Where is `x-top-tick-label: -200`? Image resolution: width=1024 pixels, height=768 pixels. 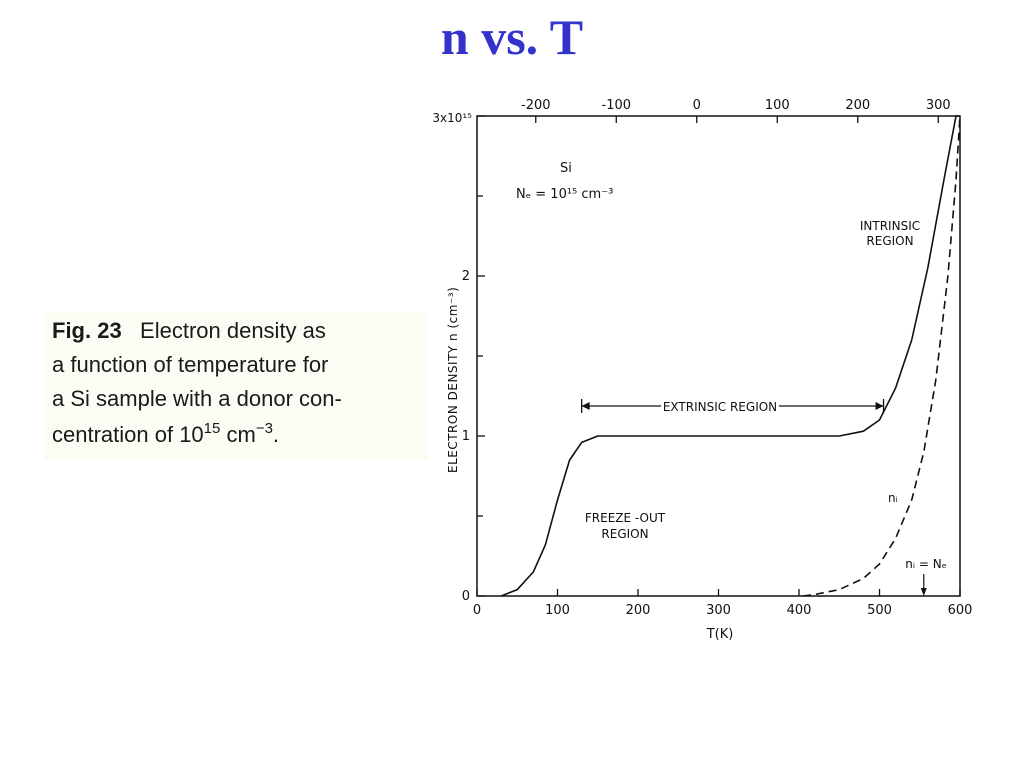 x-top-tick-label: -200 is located at coordinates (536, 105).